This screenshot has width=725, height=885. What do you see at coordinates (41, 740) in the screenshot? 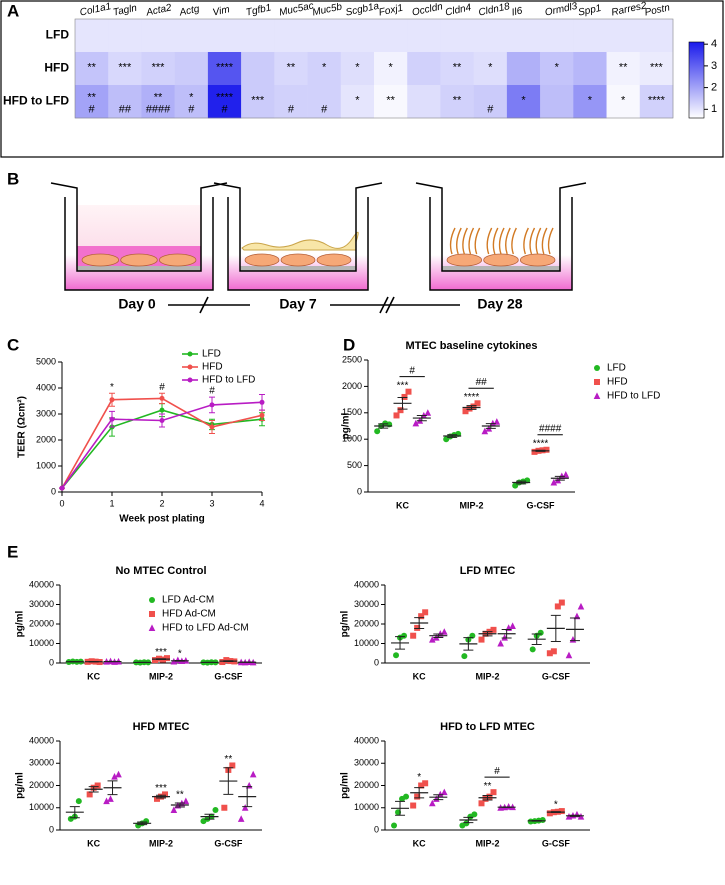
I see `y-tick-label: 40000` at bounding box center [41, 740].